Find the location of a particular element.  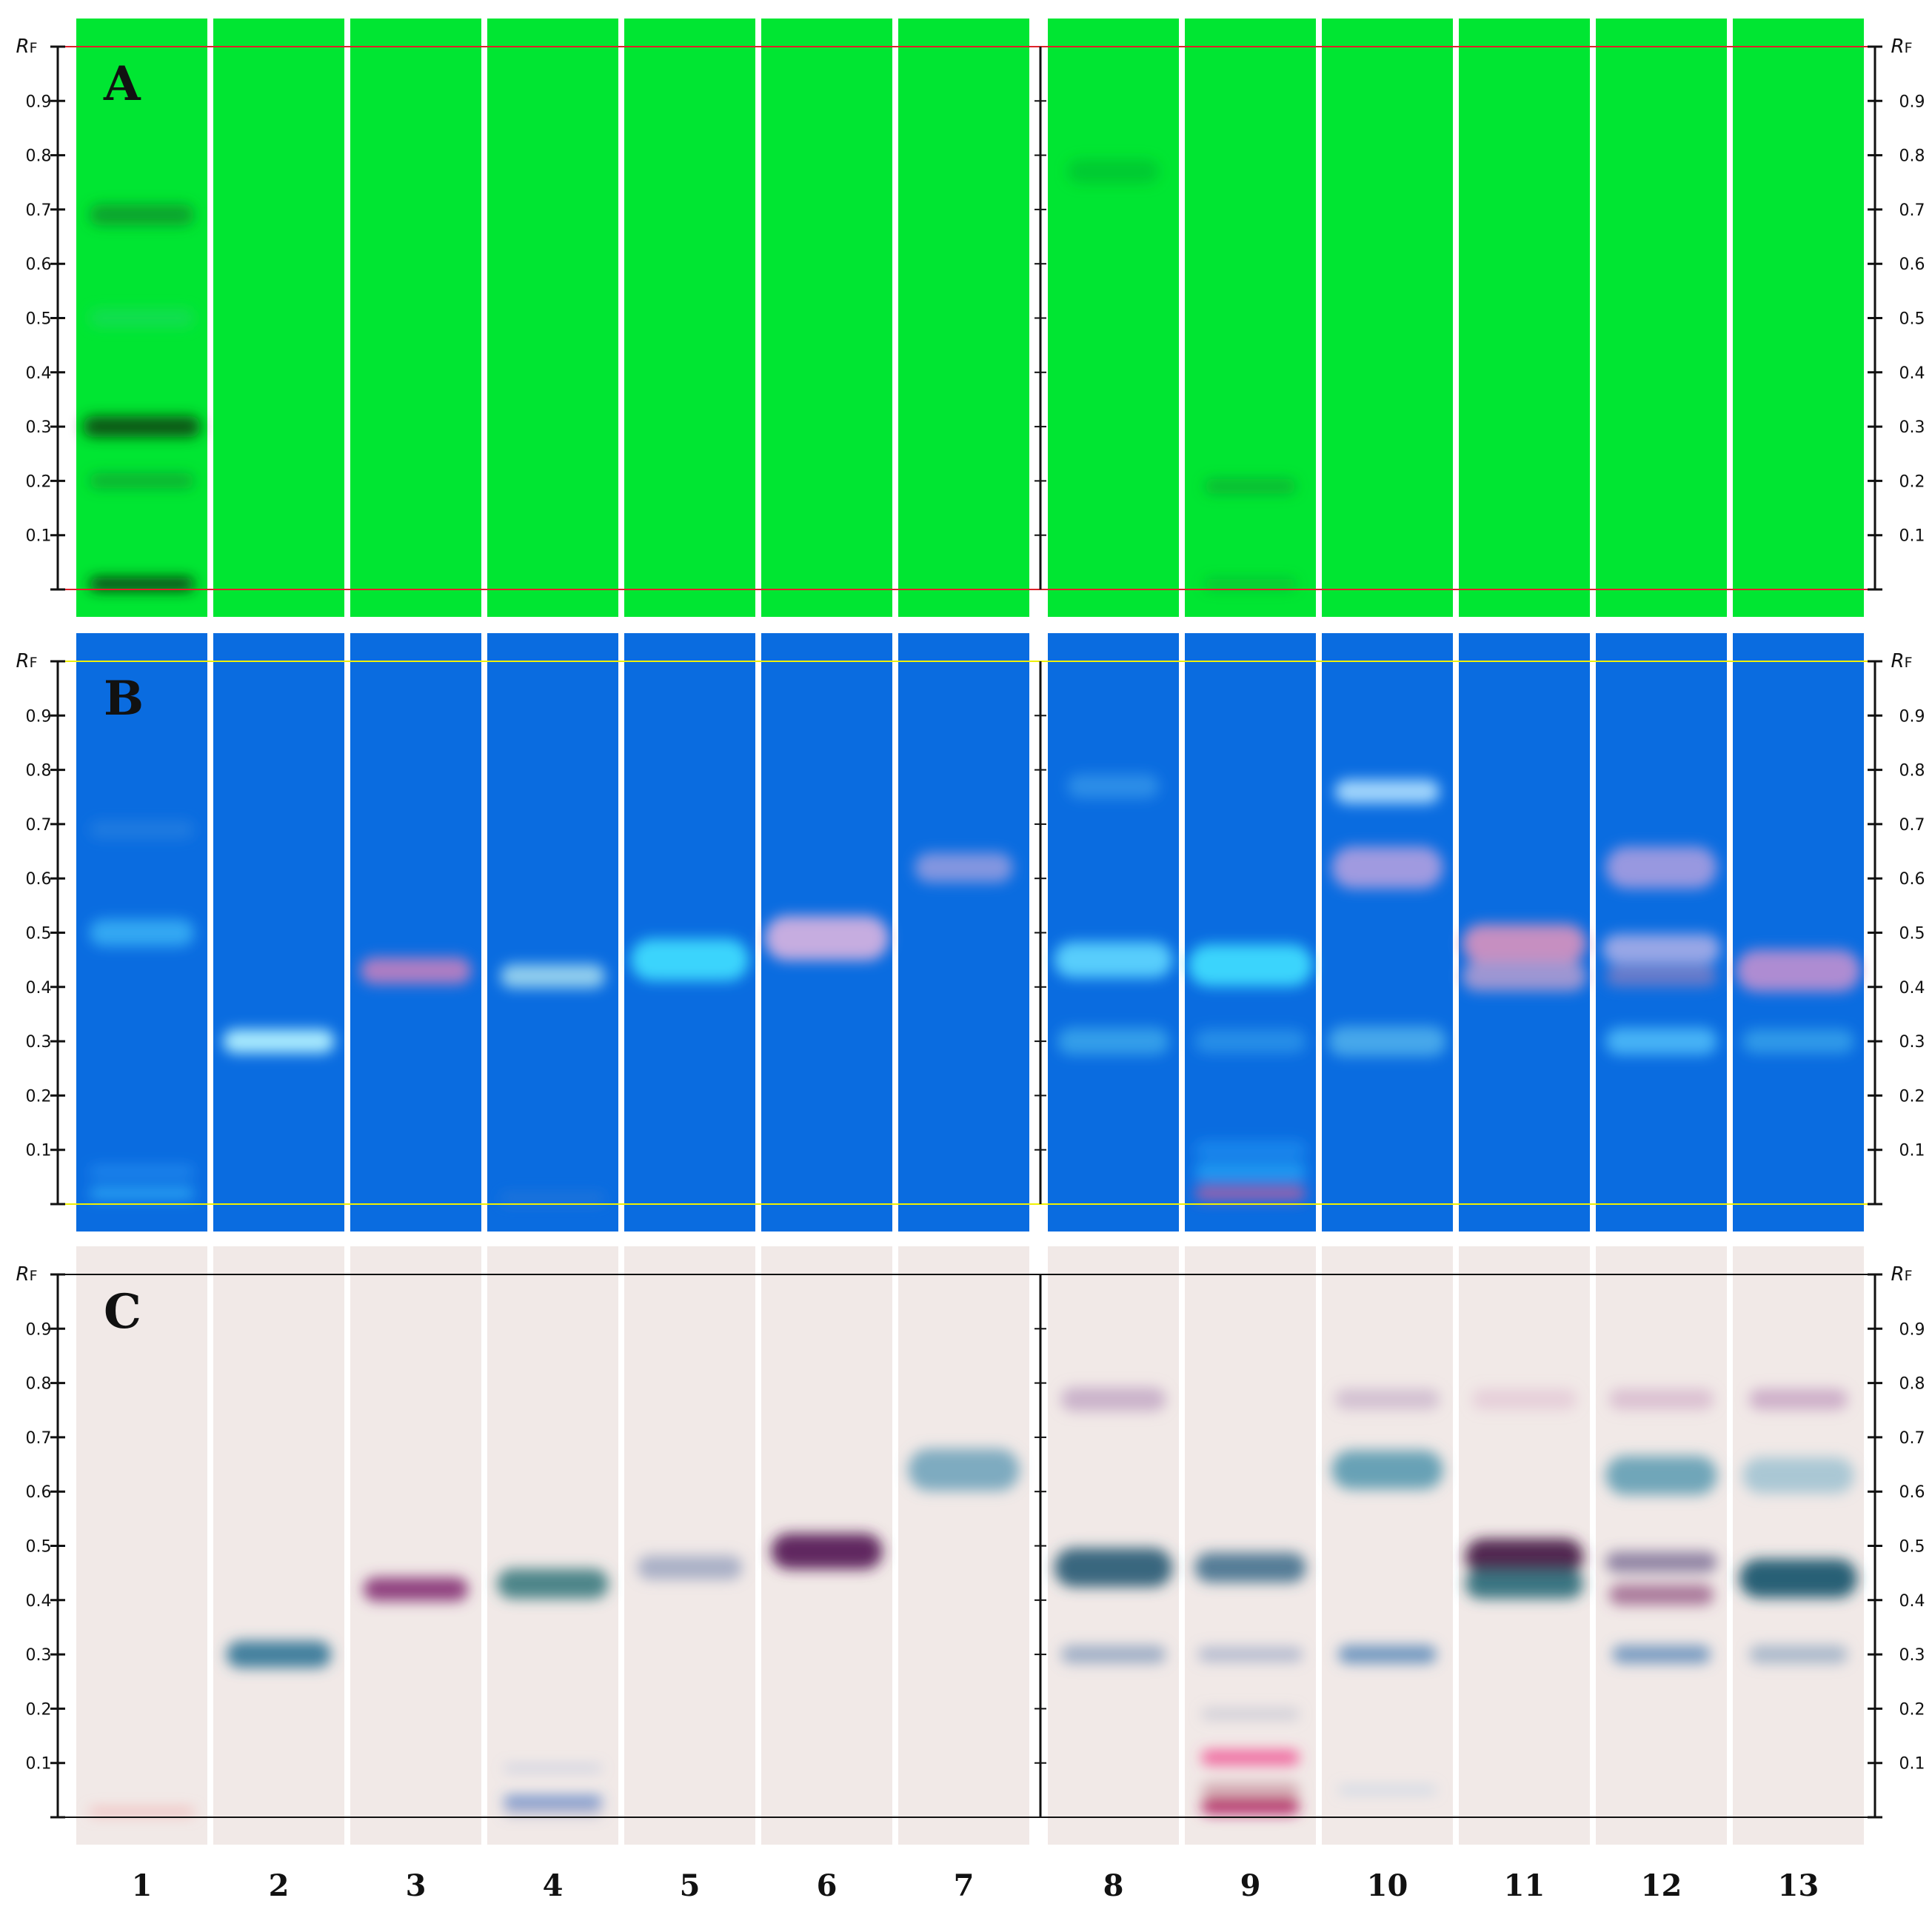

panel-letter: A is located at coordinates (122, 84).